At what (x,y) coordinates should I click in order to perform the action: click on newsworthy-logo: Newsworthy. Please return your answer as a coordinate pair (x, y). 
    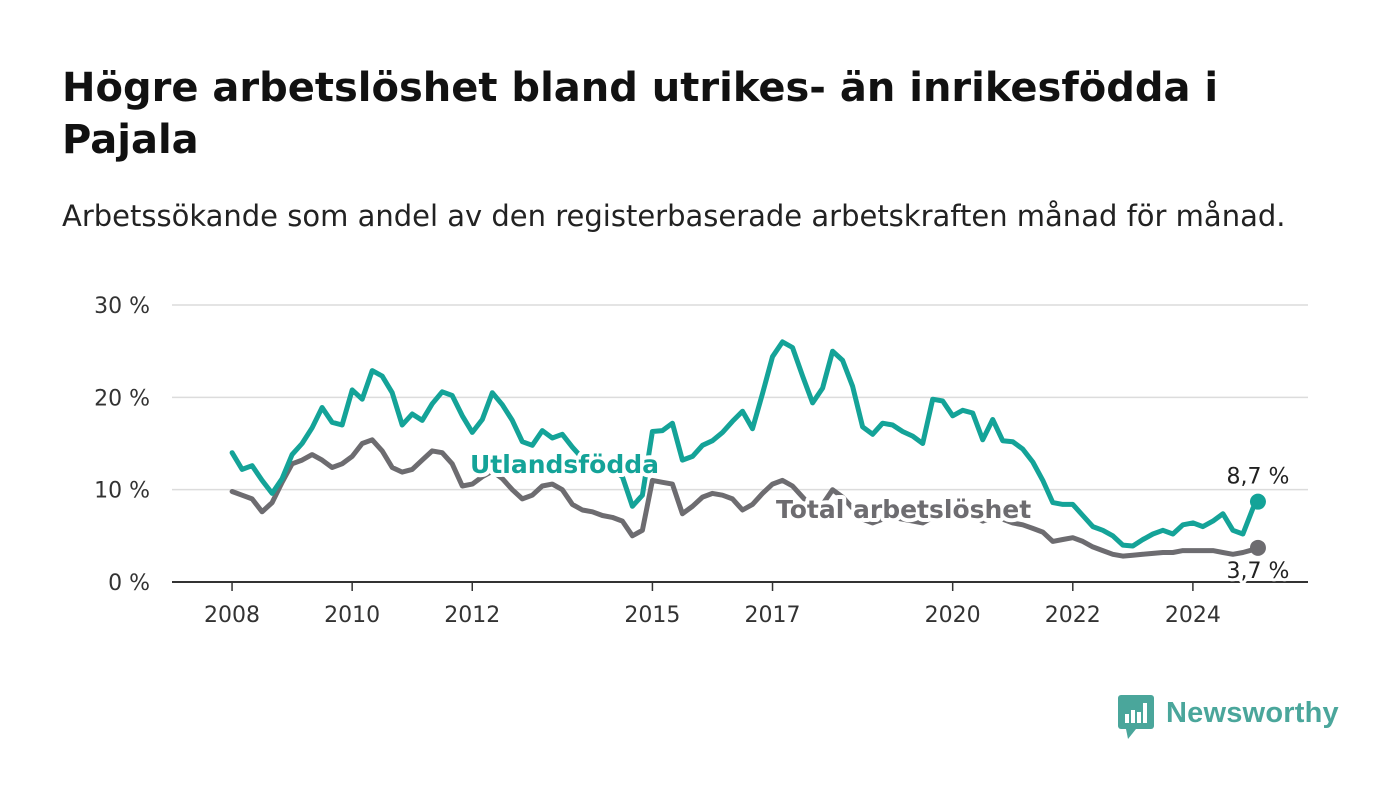
    Looking at the image, I should click on (1228, 714).